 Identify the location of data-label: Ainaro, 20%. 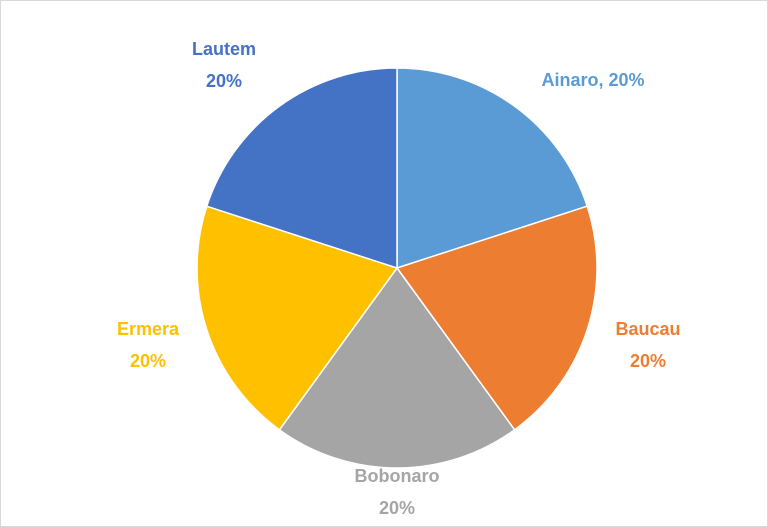
(592, 80).